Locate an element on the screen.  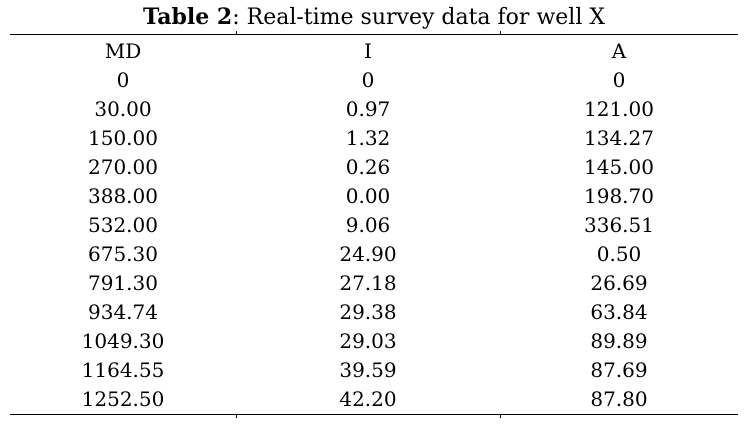
cell-azimuth: 26.69 is located at coordinates (619, 283).